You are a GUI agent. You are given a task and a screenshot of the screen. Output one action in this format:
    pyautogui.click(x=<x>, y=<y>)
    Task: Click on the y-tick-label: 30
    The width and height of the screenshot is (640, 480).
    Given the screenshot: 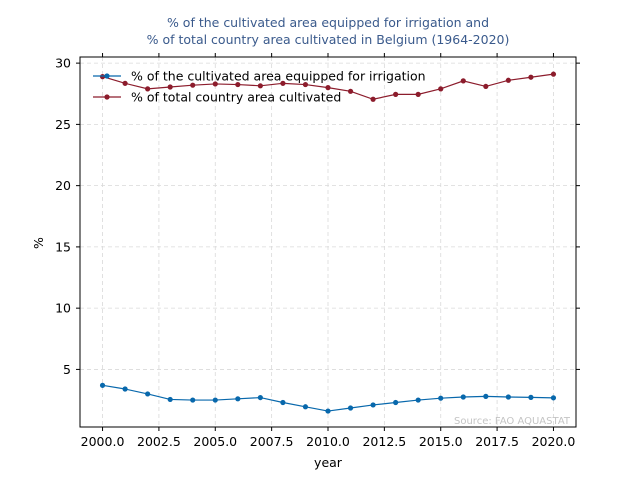 What is the action you would take?
    pyautogui.click(x=63, y=63)
    